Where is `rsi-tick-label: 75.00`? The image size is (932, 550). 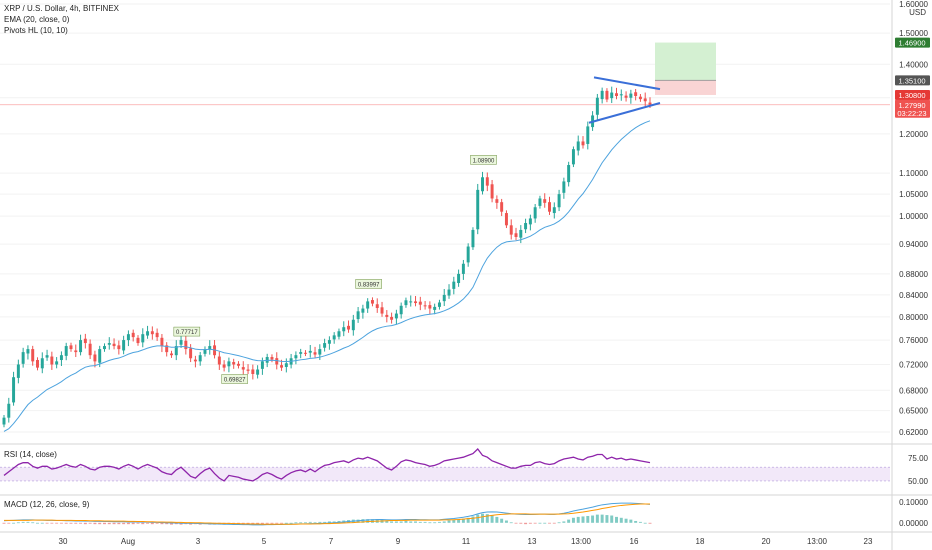
rsi-tick-label: 75.00 is located at coordinates (918, 458).